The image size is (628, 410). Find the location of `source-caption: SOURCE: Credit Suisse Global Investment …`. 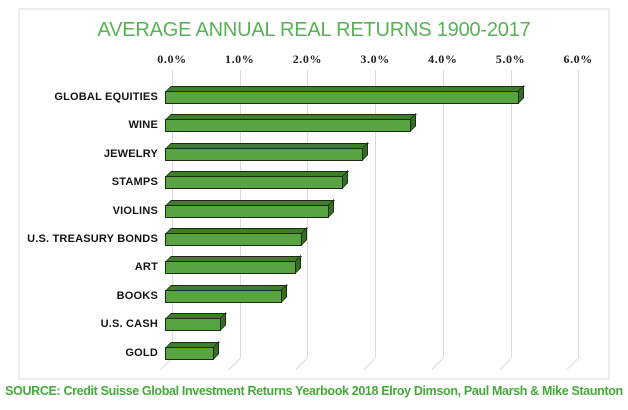

source-caption: SOURCE: Credit Suisse Global Investment … is located at coordinates (314, 391).